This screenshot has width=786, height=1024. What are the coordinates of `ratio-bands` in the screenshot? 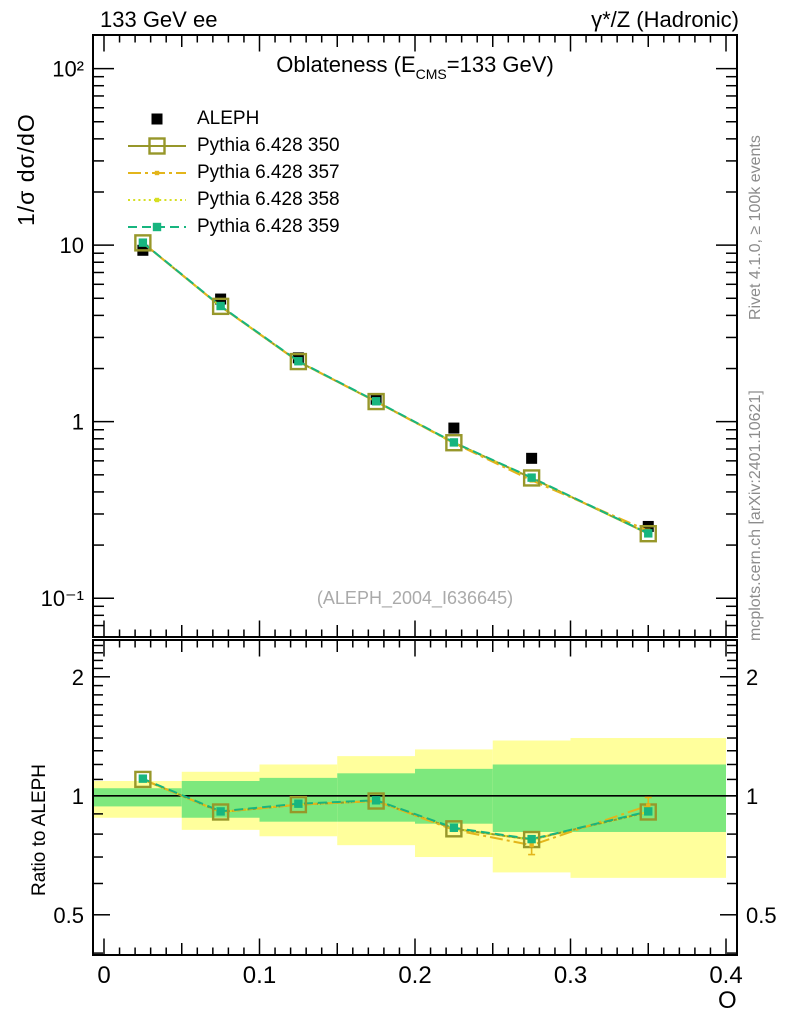 It's located at (410, 808).